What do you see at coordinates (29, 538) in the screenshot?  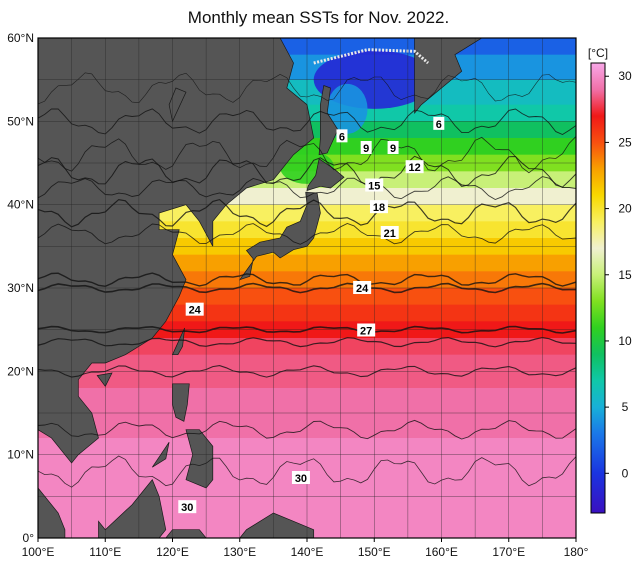 I see `lat-tick-label: 0°` at bounding box center [29, 538].